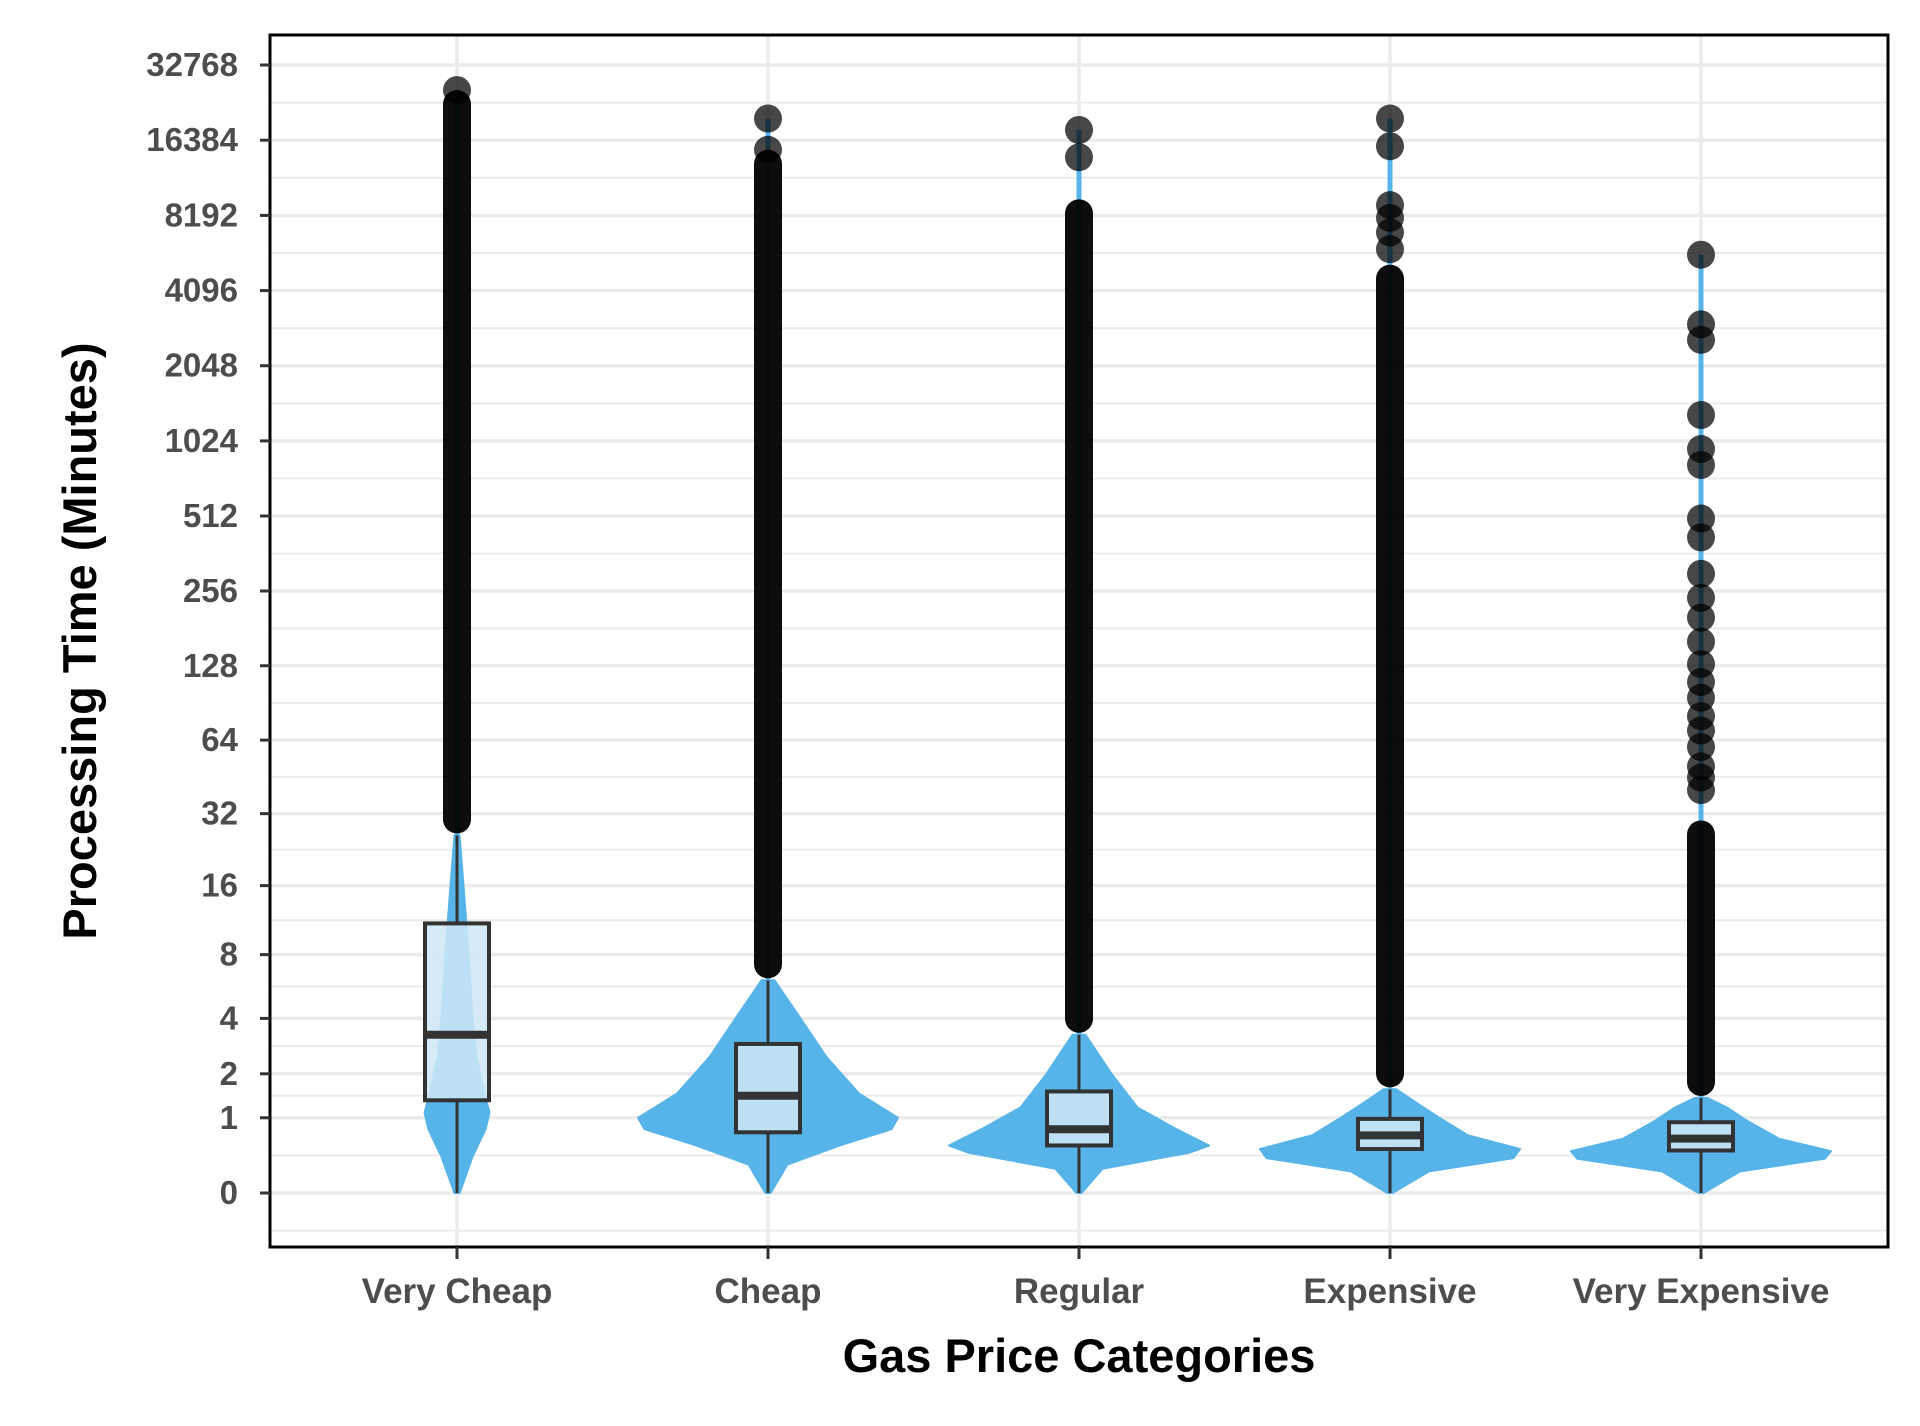 The width and height of the screenshot is (1920, 1426). Describe the element at coordinates (229, 1073) in the screenshot. I see `y-tick-label: 2` at that location.